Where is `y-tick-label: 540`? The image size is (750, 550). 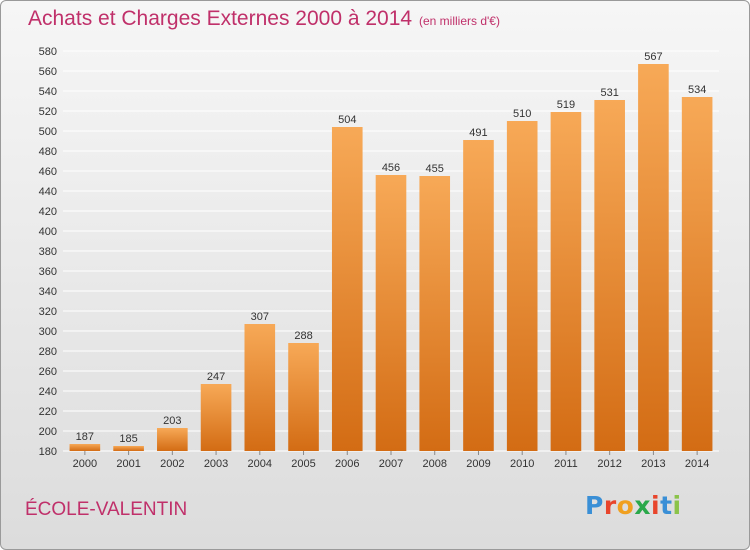 y-tick-label: 540 is located at coordinates (48, 92).